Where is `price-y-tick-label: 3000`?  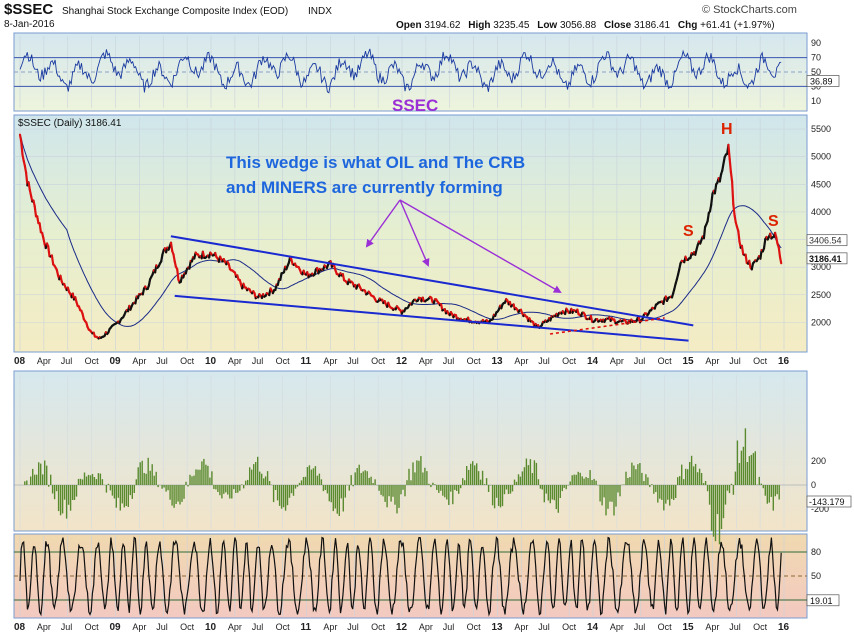 price-y-tick-label: 3000 is located at coordinates (821, 267).